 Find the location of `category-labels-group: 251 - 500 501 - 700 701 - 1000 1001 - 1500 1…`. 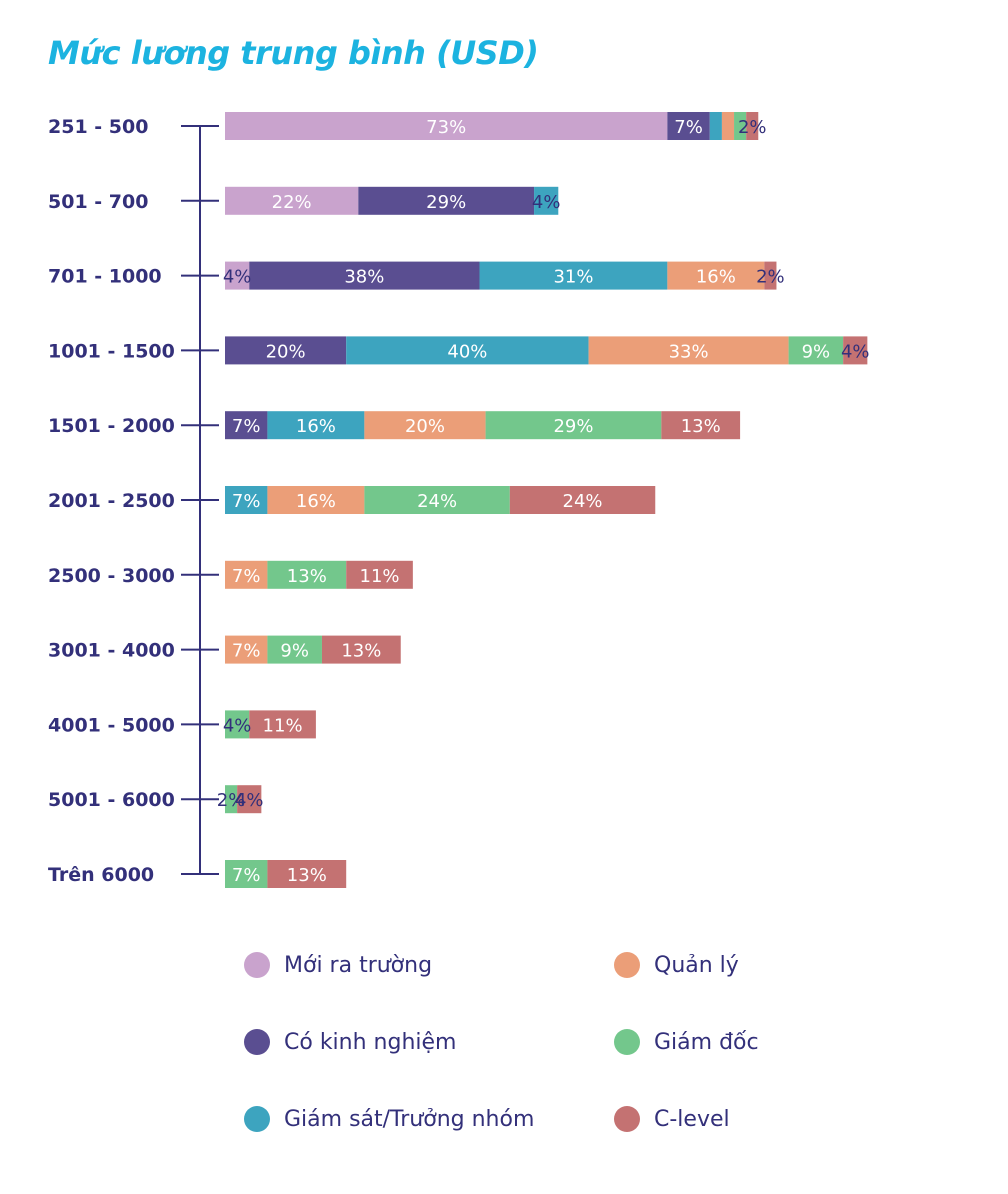

category-labels-group: 251 - 500 501 - 700 701 - 1000 1001 - 1500 1… is located at coordinates (111, 501).